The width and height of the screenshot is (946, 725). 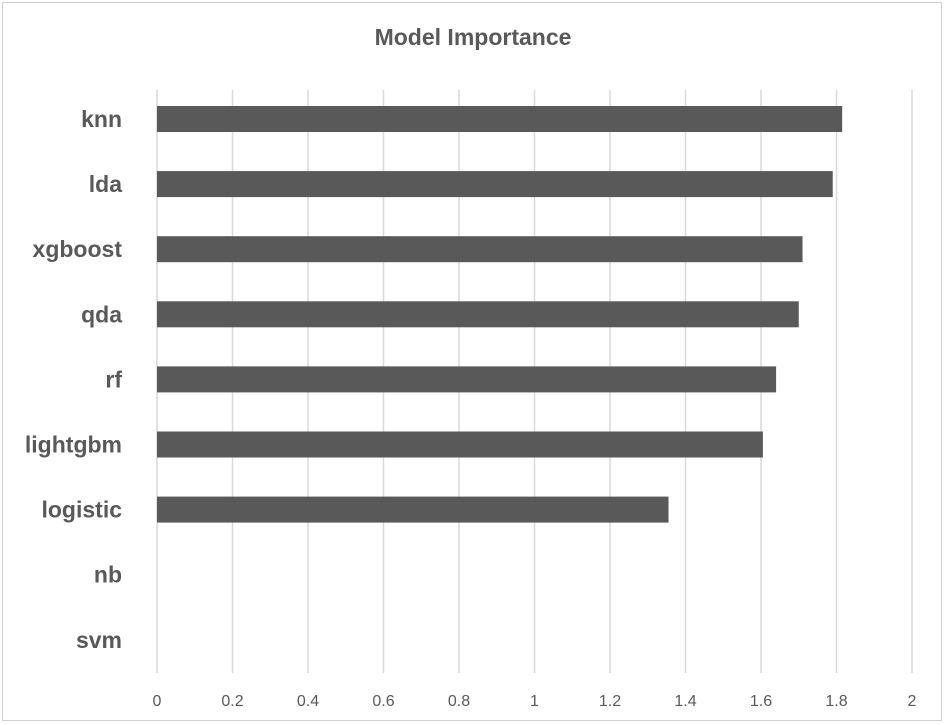 I want to click on category-label-qda: qda, so click(x=101, y=314).